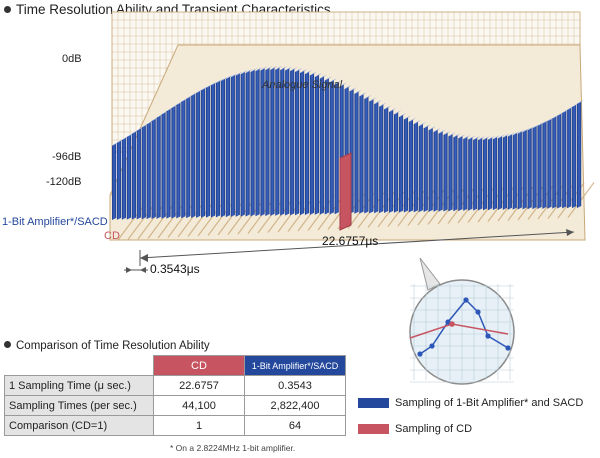 This screenshot has height=458, width=600. What do you see at coordinates (55, 222) in the screenshot?
I see `sacd-track-label: 1-Bit Amplifier*/SACD` at bounding box center [55, 222].